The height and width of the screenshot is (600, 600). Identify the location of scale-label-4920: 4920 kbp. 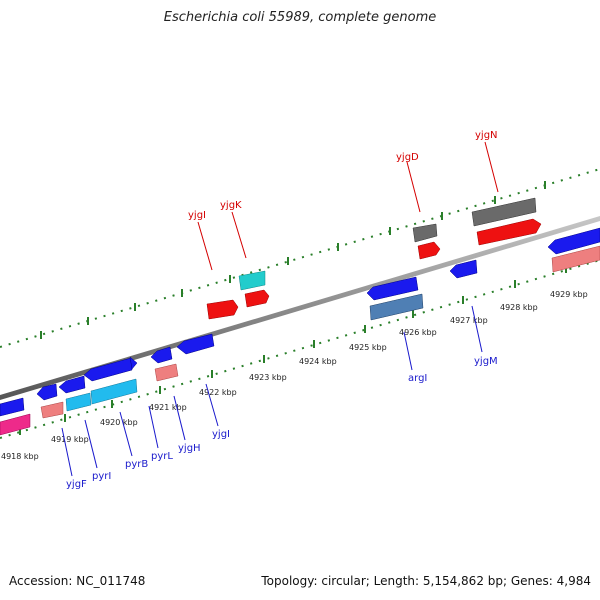
(119, 422).